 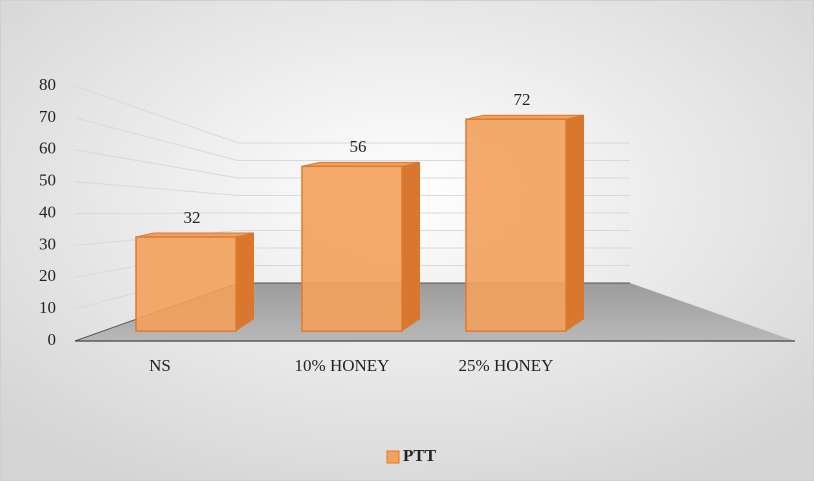 I want to click on value-label: 72, so click(x=522, y=99).